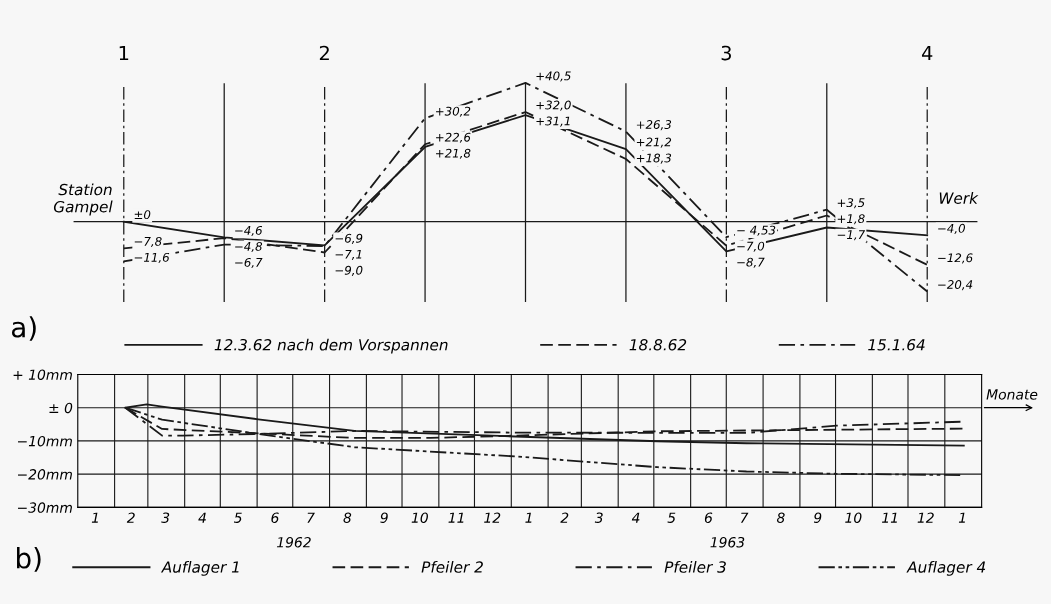  I want to click on data-label: +31,1, so click(553, 121).